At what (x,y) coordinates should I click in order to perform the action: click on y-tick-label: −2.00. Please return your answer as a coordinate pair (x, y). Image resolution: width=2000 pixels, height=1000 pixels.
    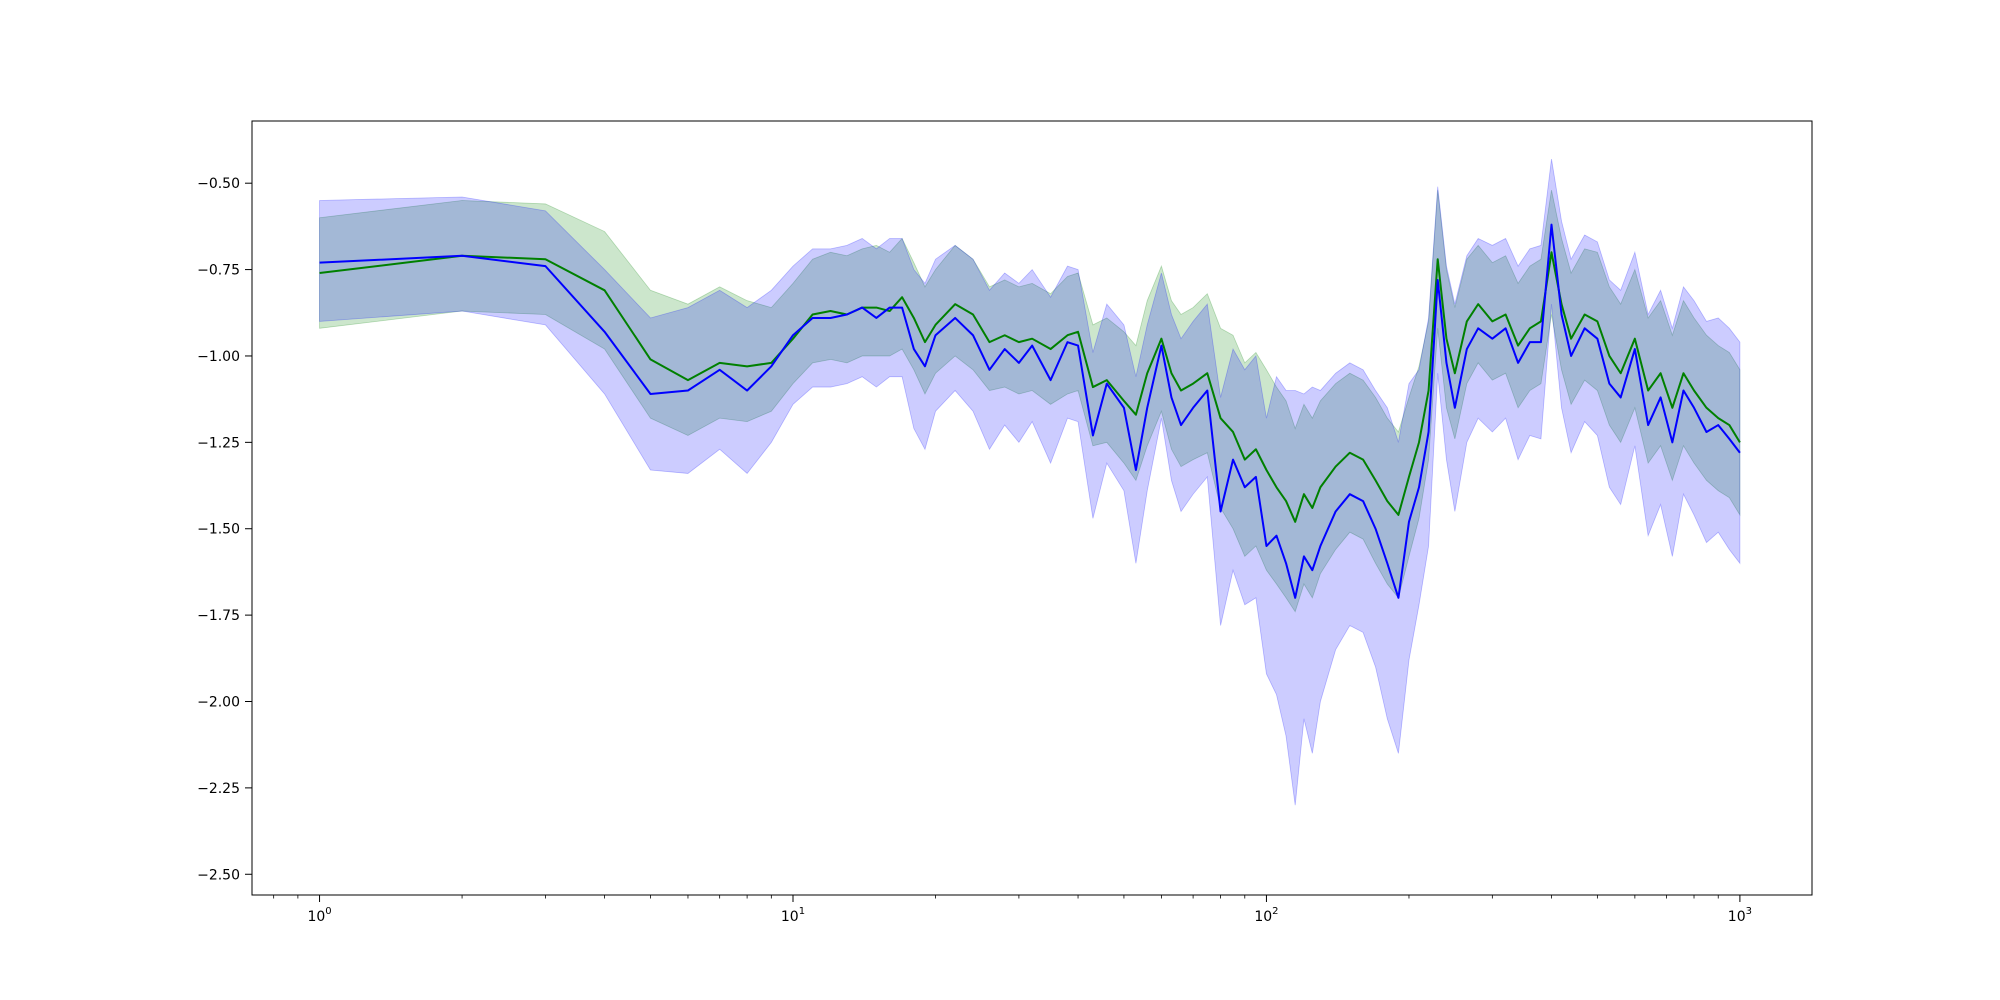
    Looking at the image, I should click on (218, 703).